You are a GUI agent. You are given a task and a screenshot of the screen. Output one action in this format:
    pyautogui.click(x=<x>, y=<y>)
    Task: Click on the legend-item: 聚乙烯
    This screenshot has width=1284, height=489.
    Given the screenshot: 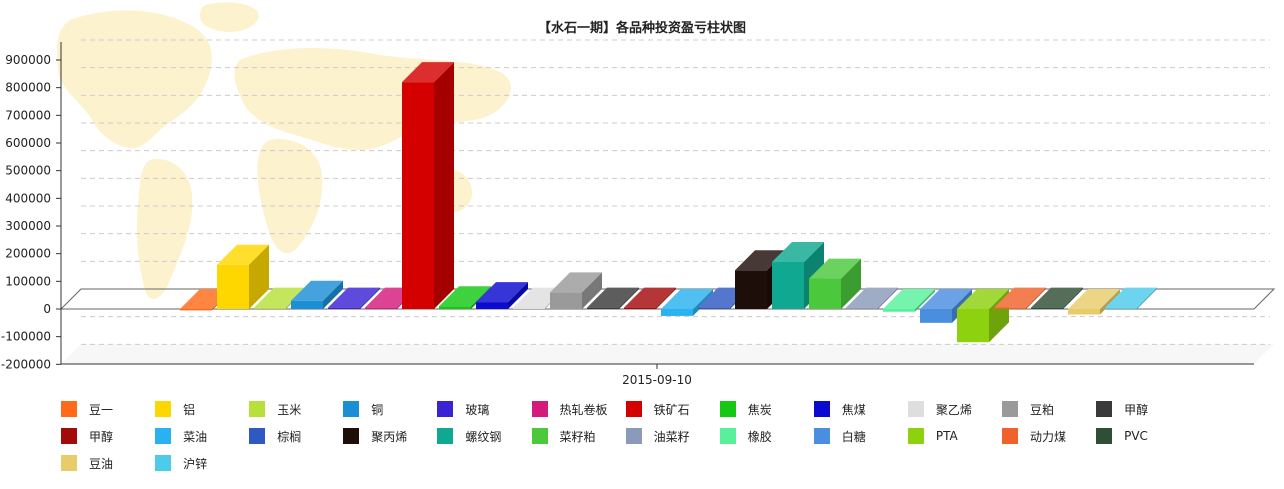 What is the action you would take?
    pyautogui.click(x=939, y=409)
    